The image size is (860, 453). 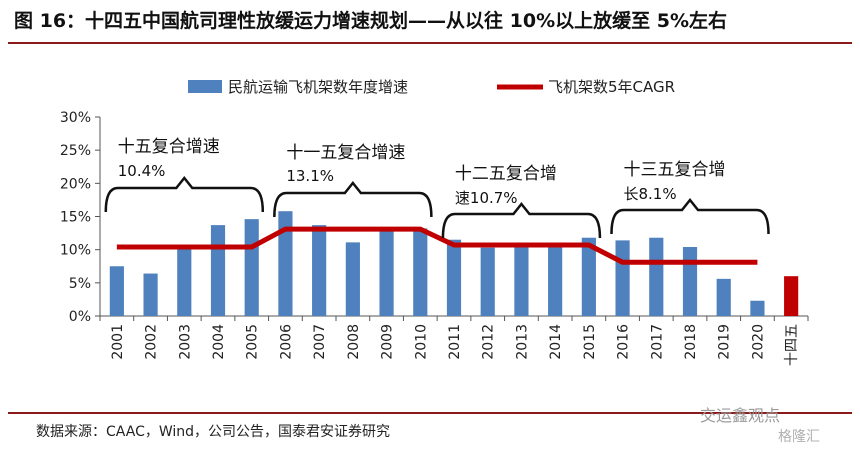 I want to click on x-tick-label: 2016, so click(x=624, y=342).